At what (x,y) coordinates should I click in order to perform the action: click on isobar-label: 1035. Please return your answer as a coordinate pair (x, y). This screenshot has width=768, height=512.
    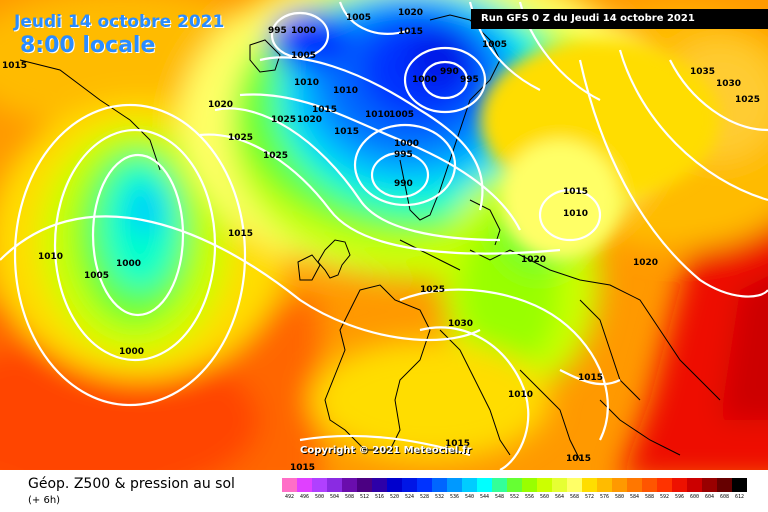
    Looking at the image, I should click on (702, 72).